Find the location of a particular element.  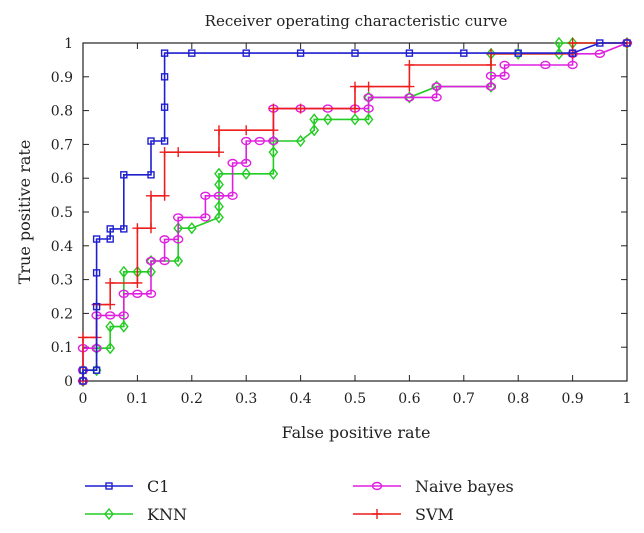

x-tick-label: 0.9 is located at coordinates (572, 399).